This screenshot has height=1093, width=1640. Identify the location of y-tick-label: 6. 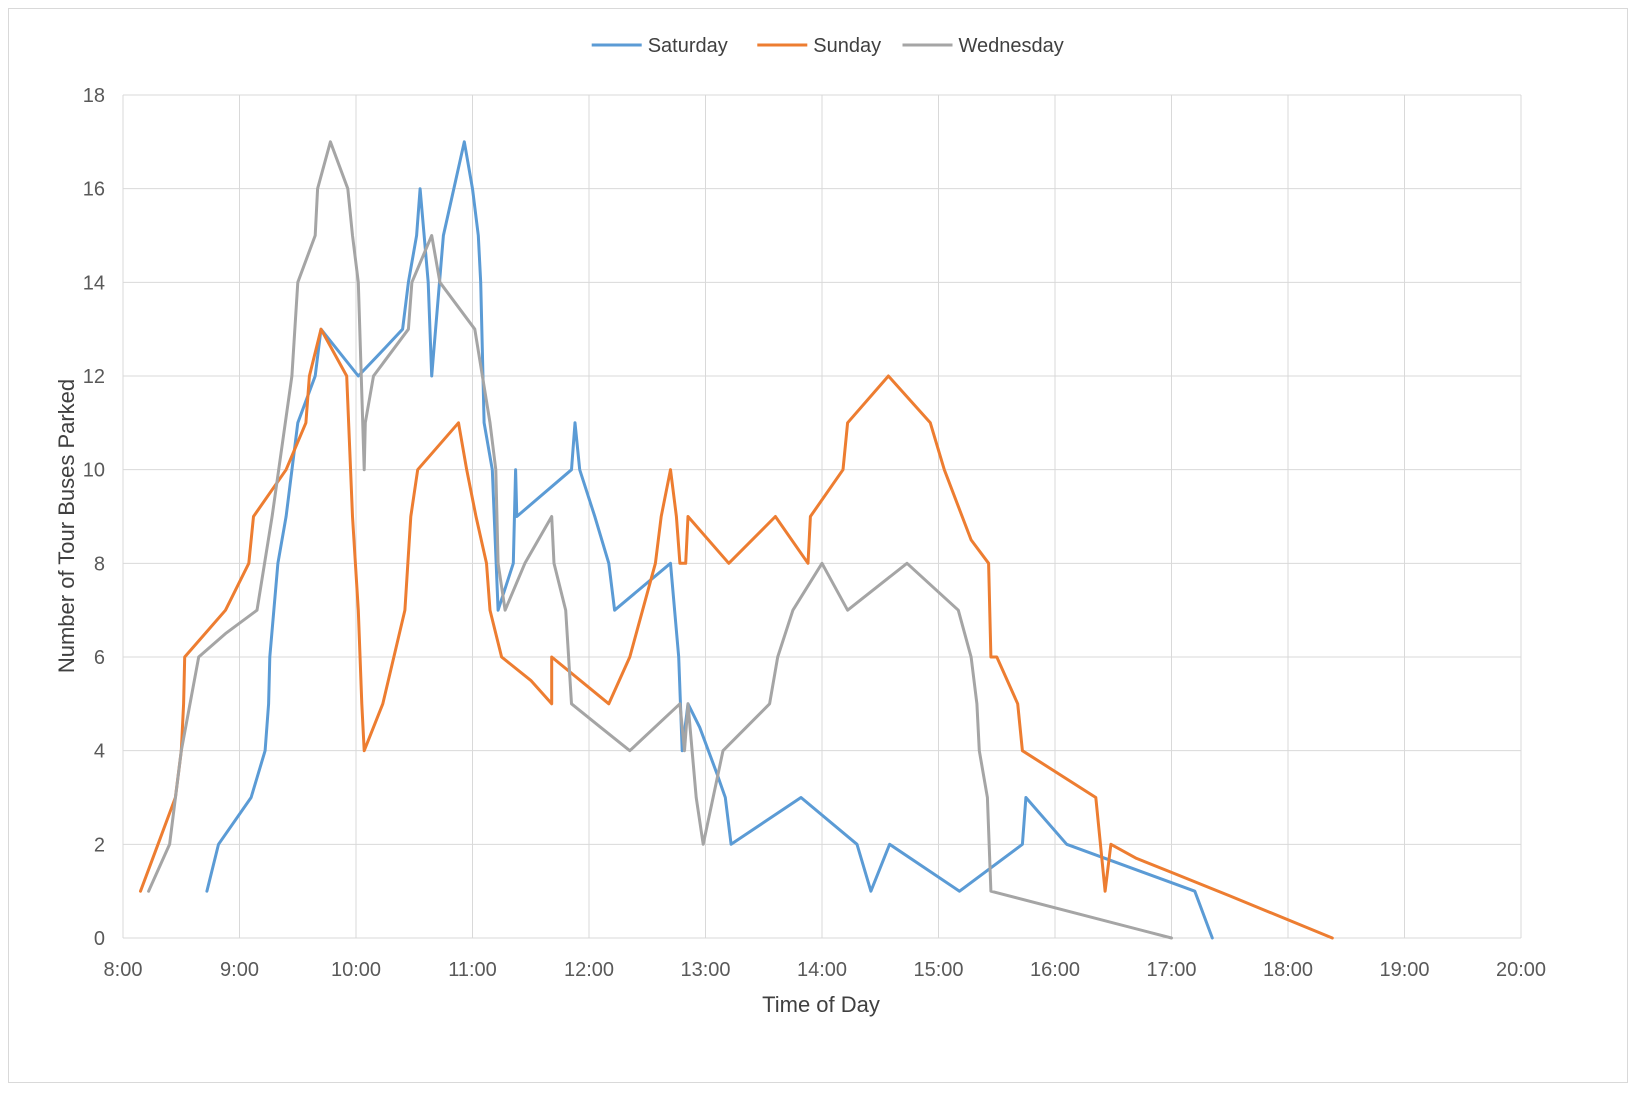
(99, 658).